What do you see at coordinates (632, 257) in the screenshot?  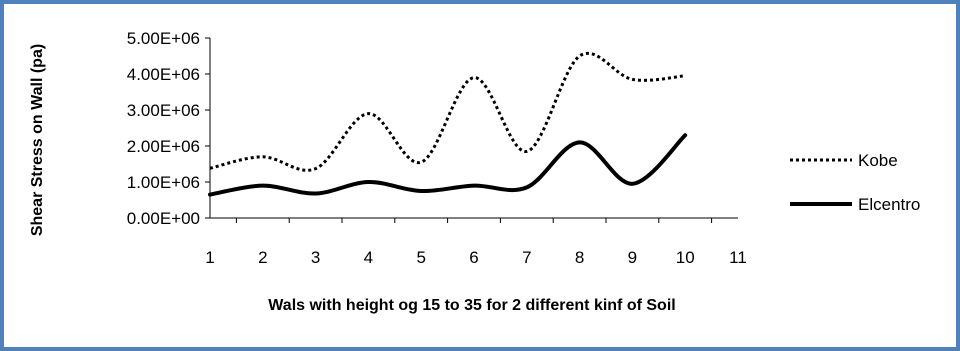 I see `x-tick-label: 9` at bounding box center [632, 257].